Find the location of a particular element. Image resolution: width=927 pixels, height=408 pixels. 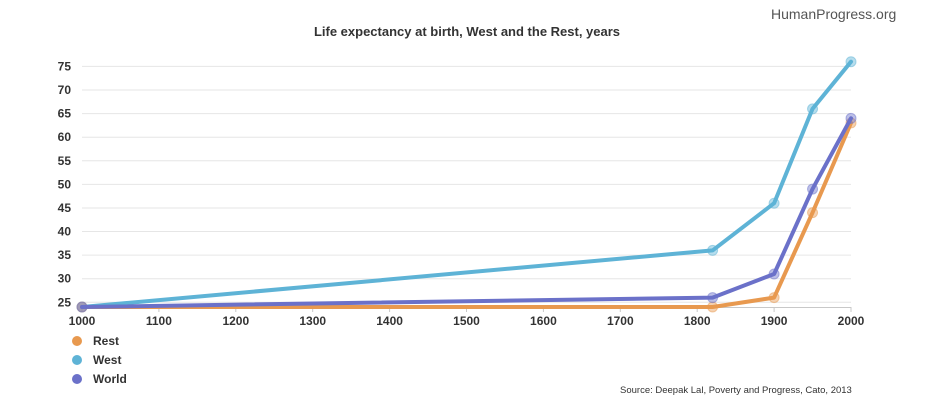

y-tick-label-75: 75 is located at coordinates (65, 66).